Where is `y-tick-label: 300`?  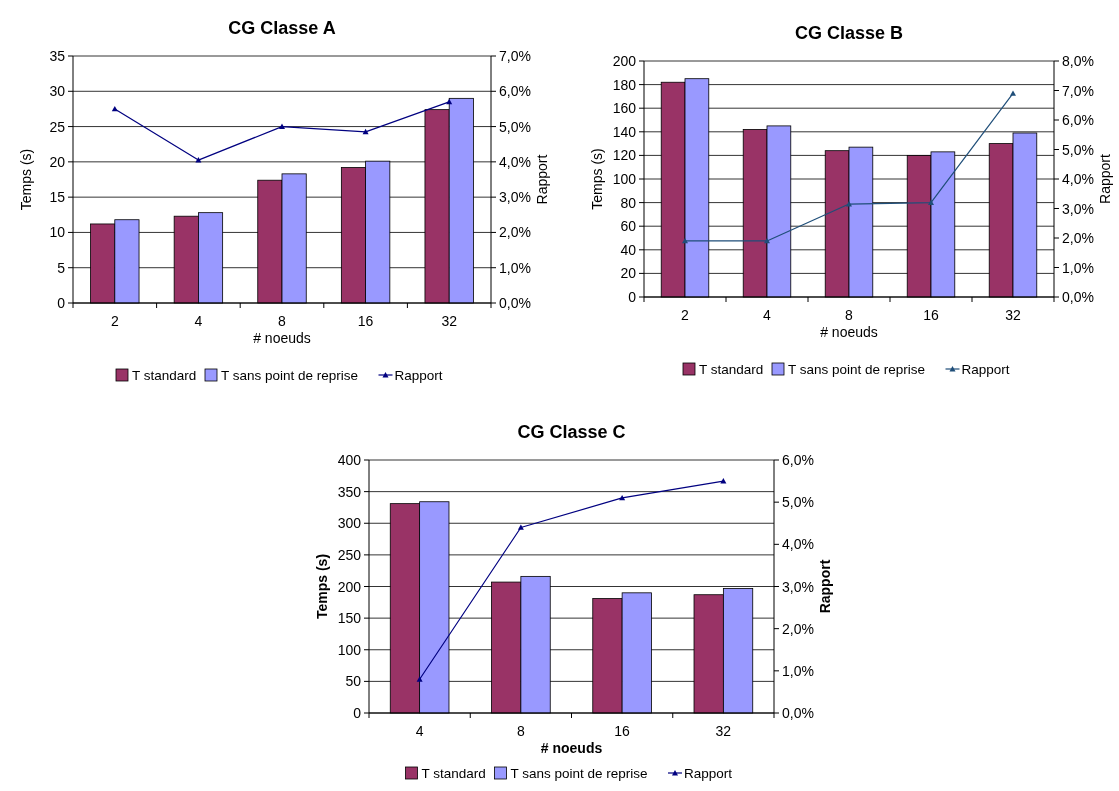
y-tick-label: 300 is located at coordinates (349, 523).